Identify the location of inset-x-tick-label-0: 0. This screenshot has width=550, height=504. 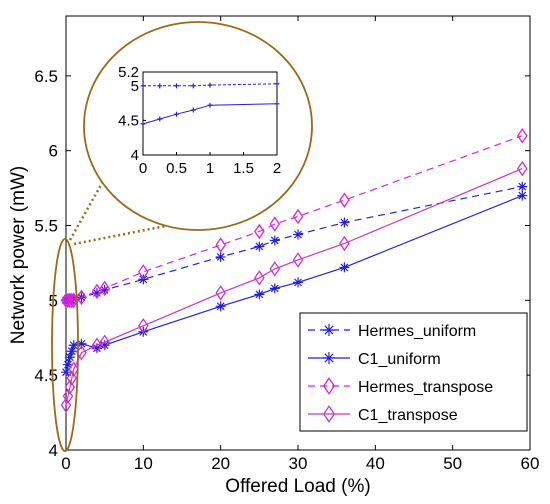
(143, 168).